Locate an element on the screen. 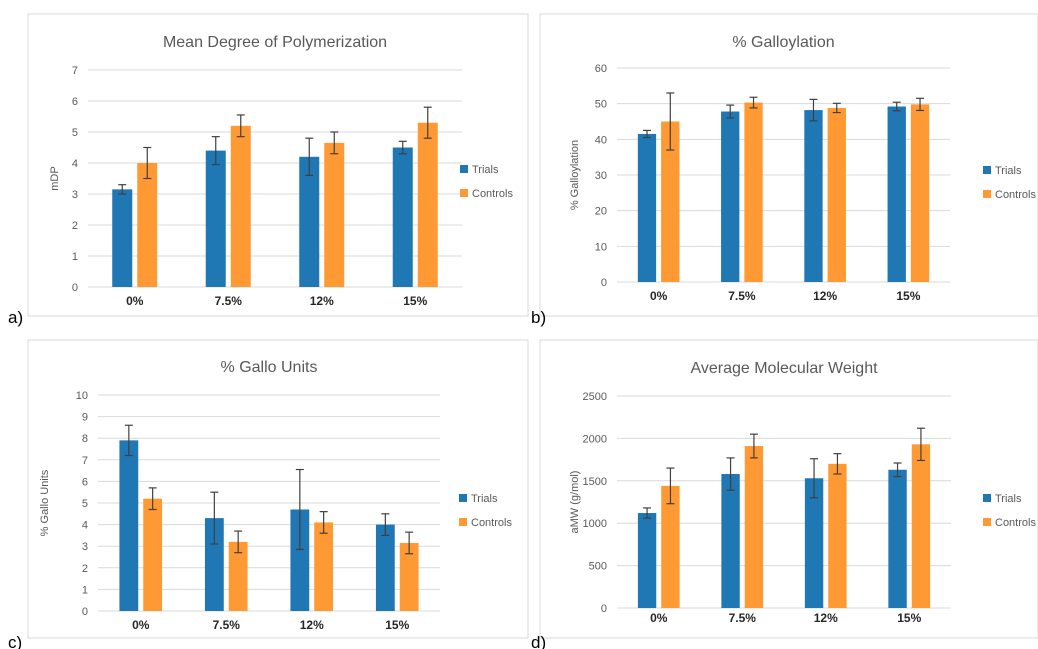  chart-title: % Gallo Units is located at coordinates (269, 367).